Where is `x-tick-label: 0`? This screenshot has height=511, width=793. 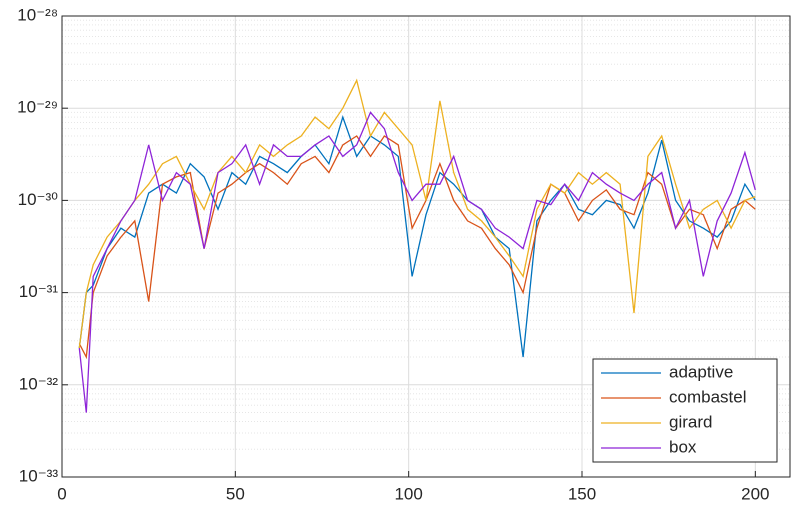
x-tick-label: 0 is located at coordinates (61, 493).